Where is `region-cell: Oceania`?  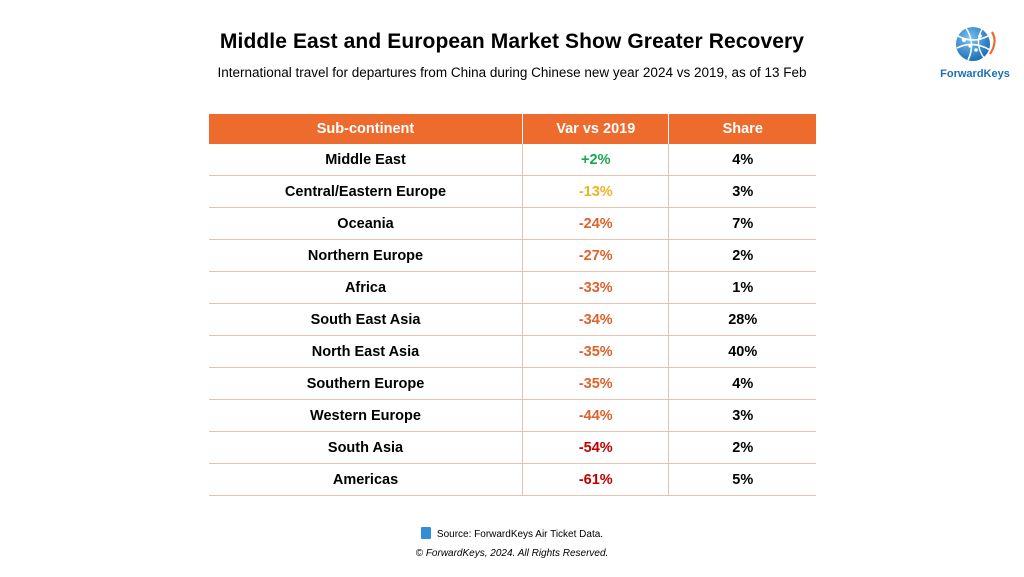 region-cell: Oceania is located at coordinates (366, 223).